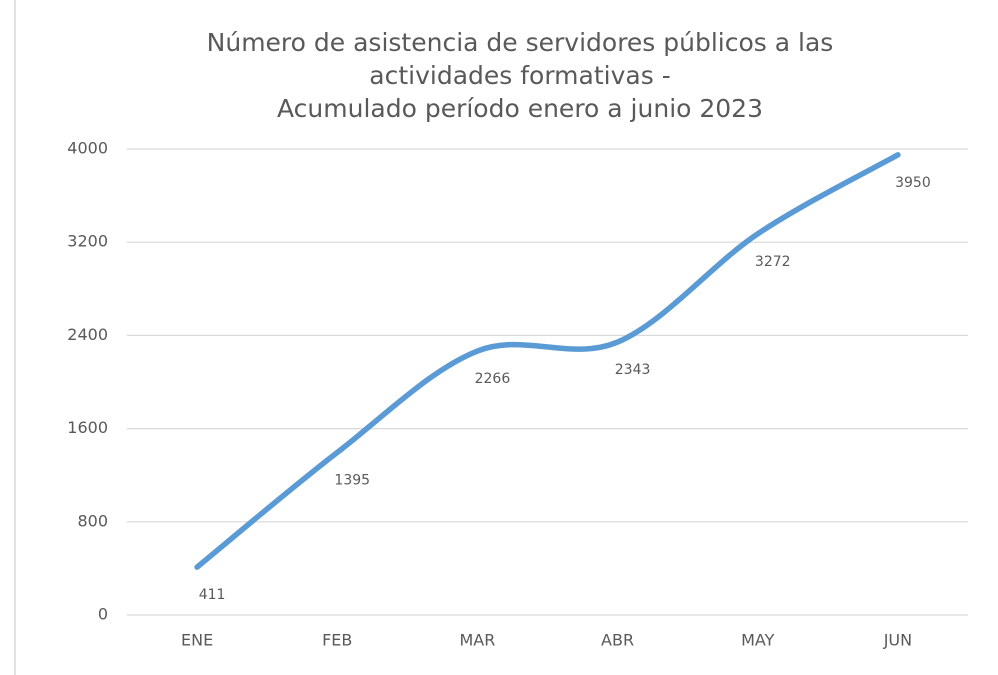  What do you see at coordinates (15, 337) in the screenshot?
I see `chart-frame` at bounding box center [15, 337].